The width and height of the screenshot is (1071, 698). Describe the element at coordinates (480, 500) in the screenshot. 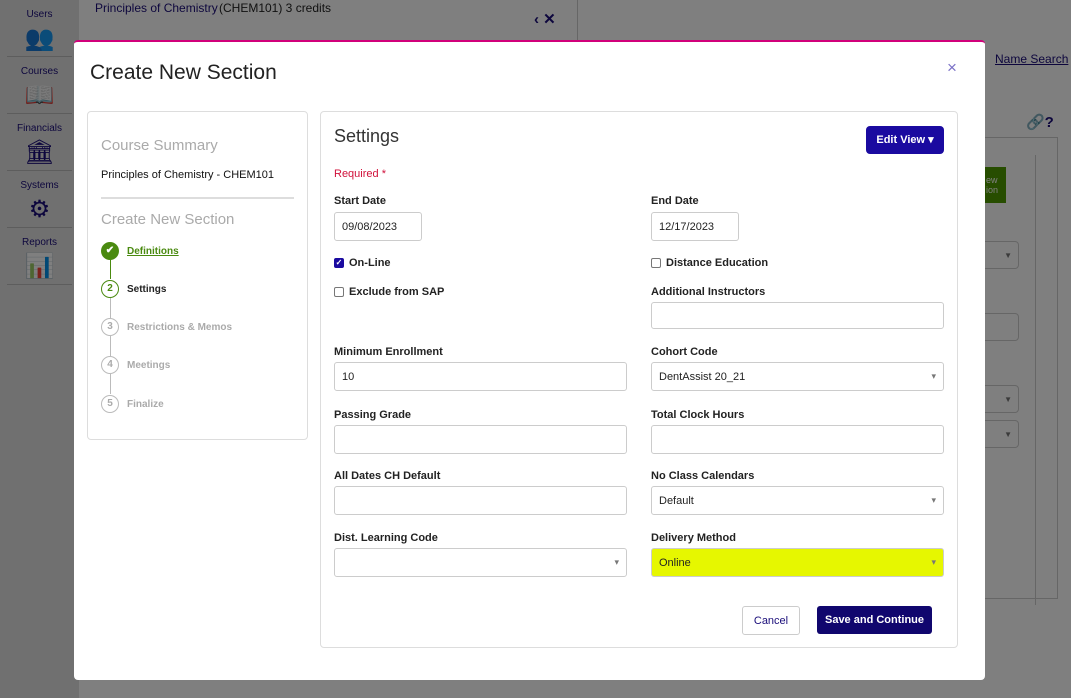

I see `all-dates-ch-input` at that location.